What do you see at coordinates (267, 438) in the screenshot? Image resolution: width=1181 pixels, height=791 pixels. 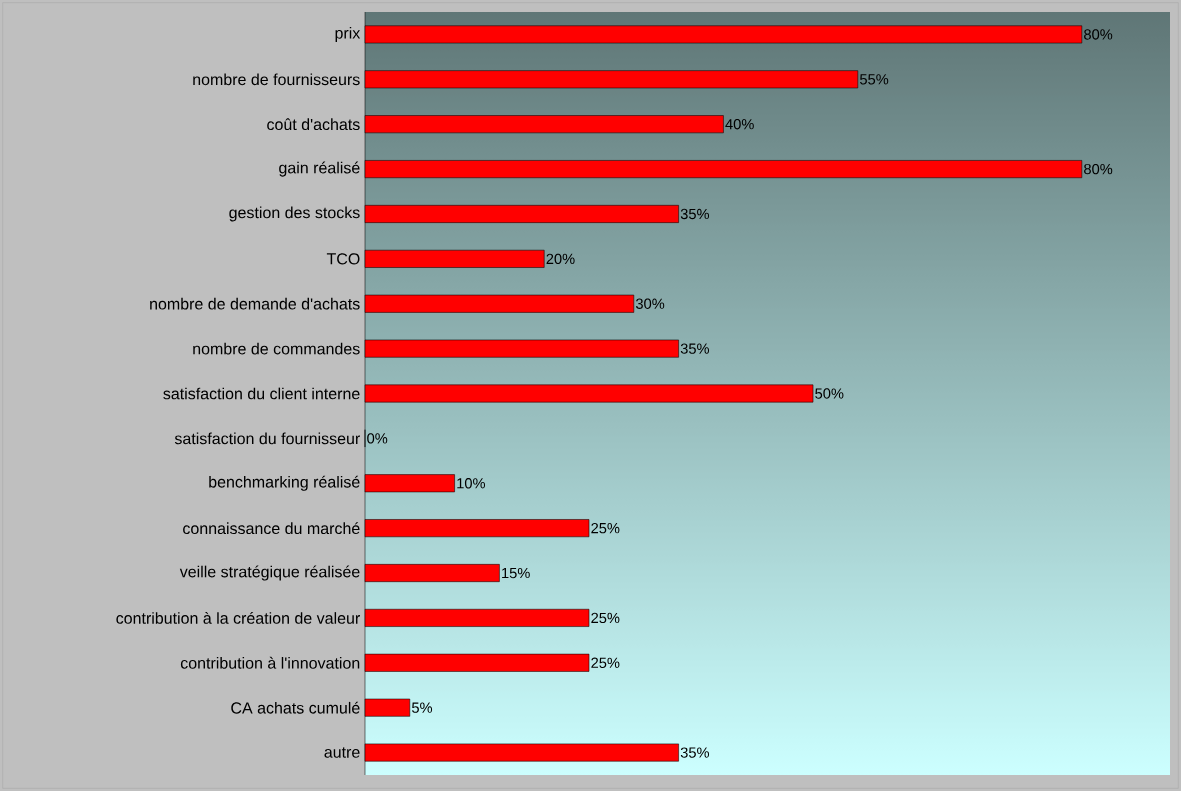 I see `y-tick-label: satisfaction du fournisseur` at bounding box center [267, 438].